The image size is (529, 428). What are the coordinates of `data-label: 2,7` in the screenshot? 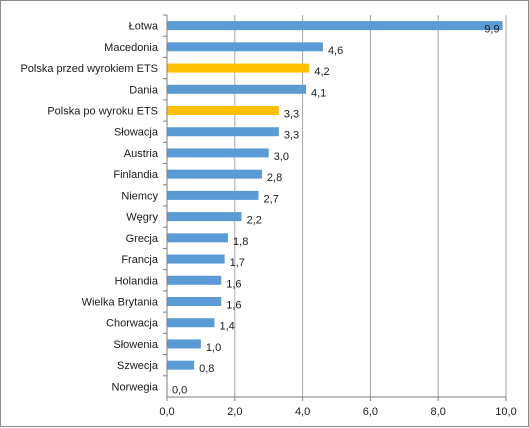 It's located at (271, 199).